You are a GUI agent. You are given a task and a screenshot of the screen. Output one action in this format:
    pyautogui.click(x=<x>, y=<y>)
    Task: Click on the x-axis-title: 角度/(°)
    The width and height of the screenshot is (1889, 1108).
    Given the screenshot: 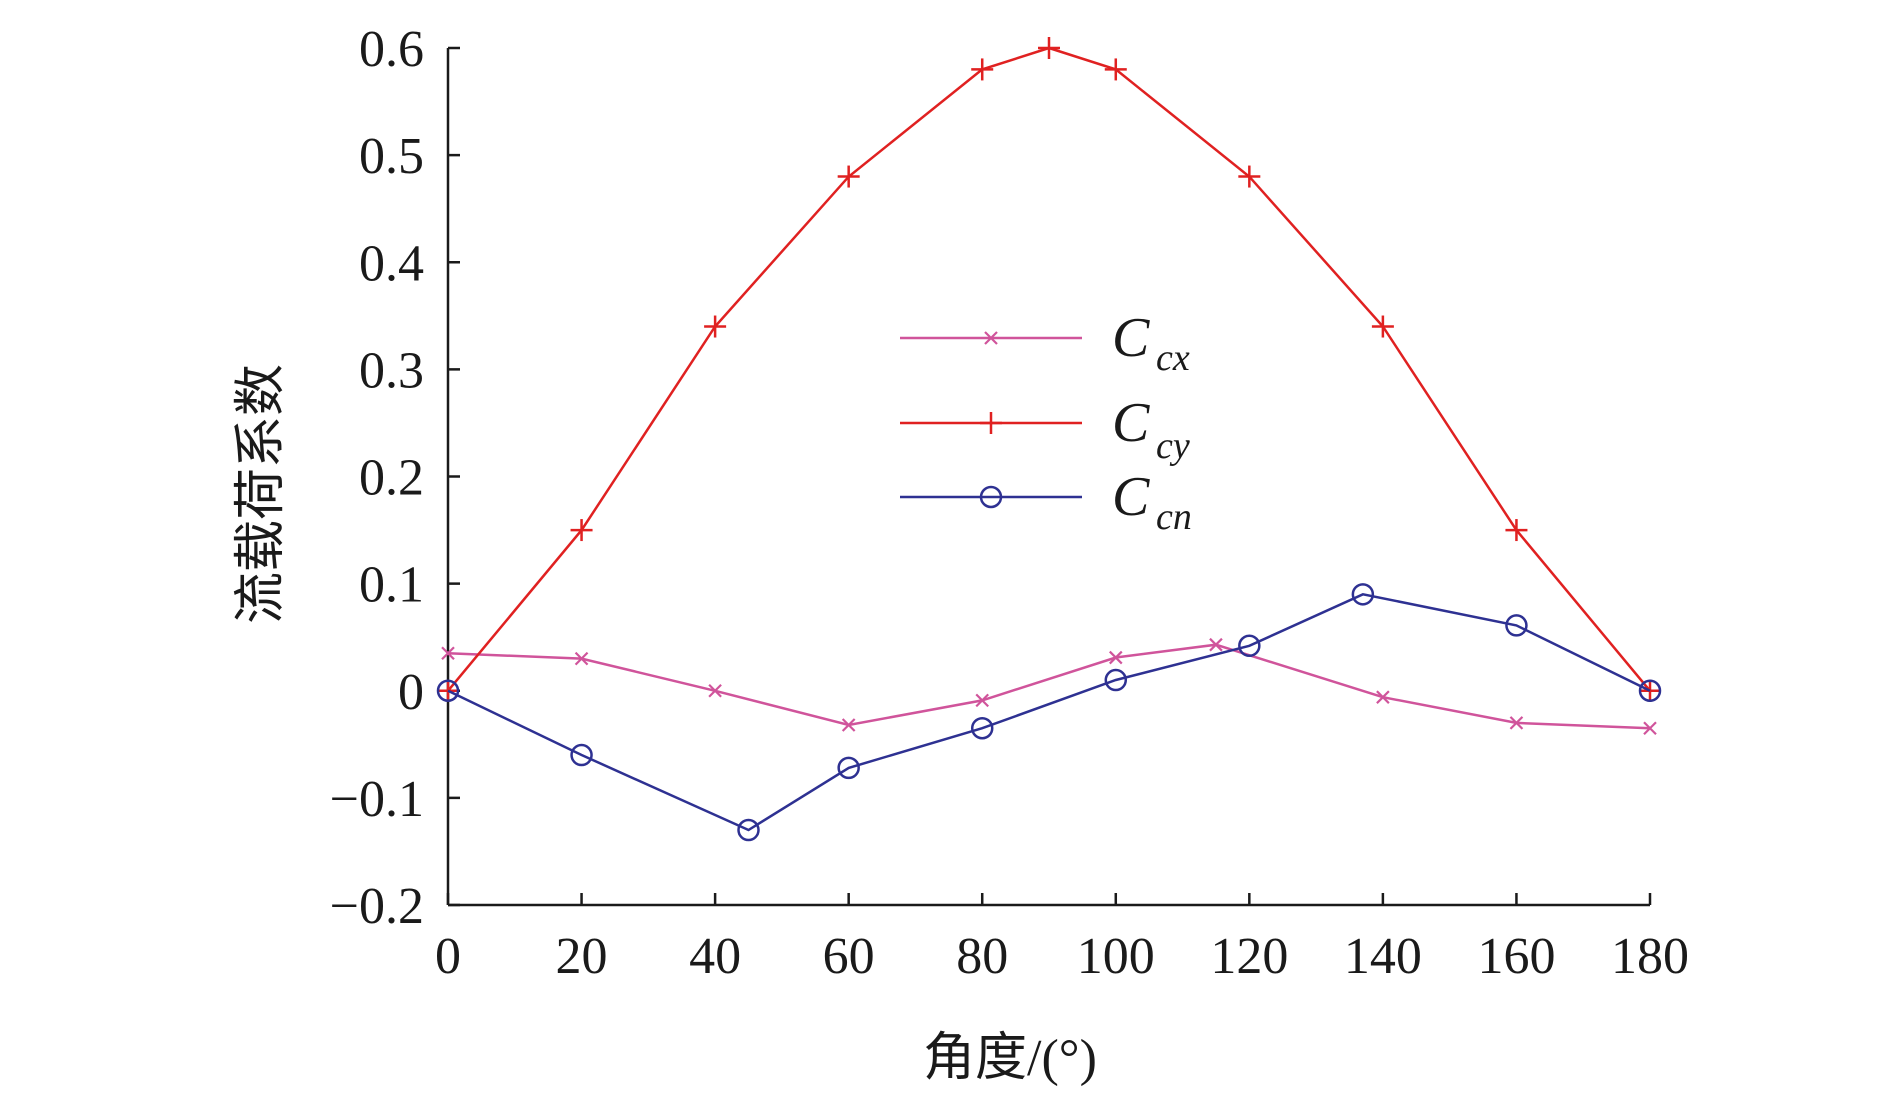 What is the action you would take?
    pyautogui.click(x=1010, y=1058)
    